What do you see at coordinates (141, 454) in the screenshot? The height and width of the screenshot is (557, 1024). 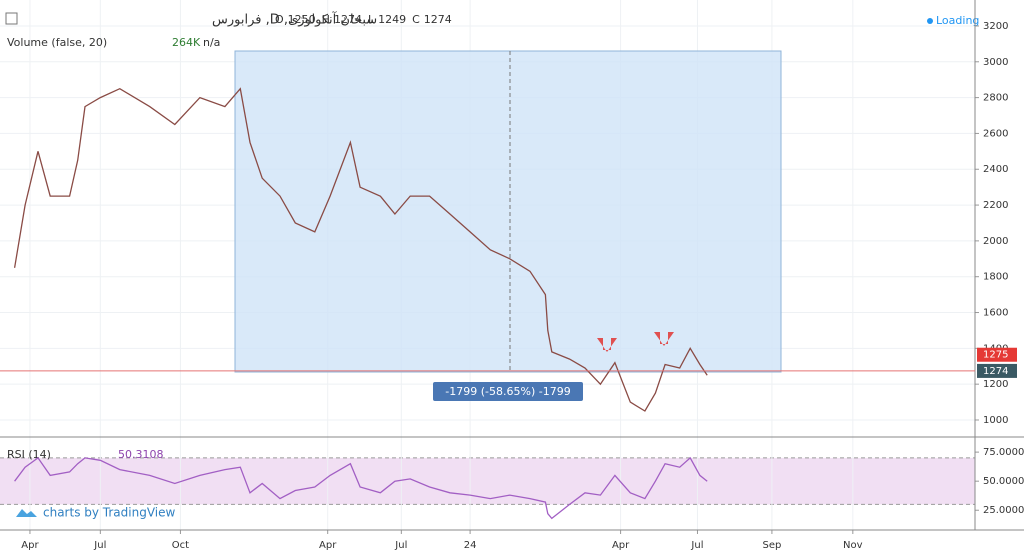 I see `rsi-value: 50.3108` at bounding box center [141, 454].